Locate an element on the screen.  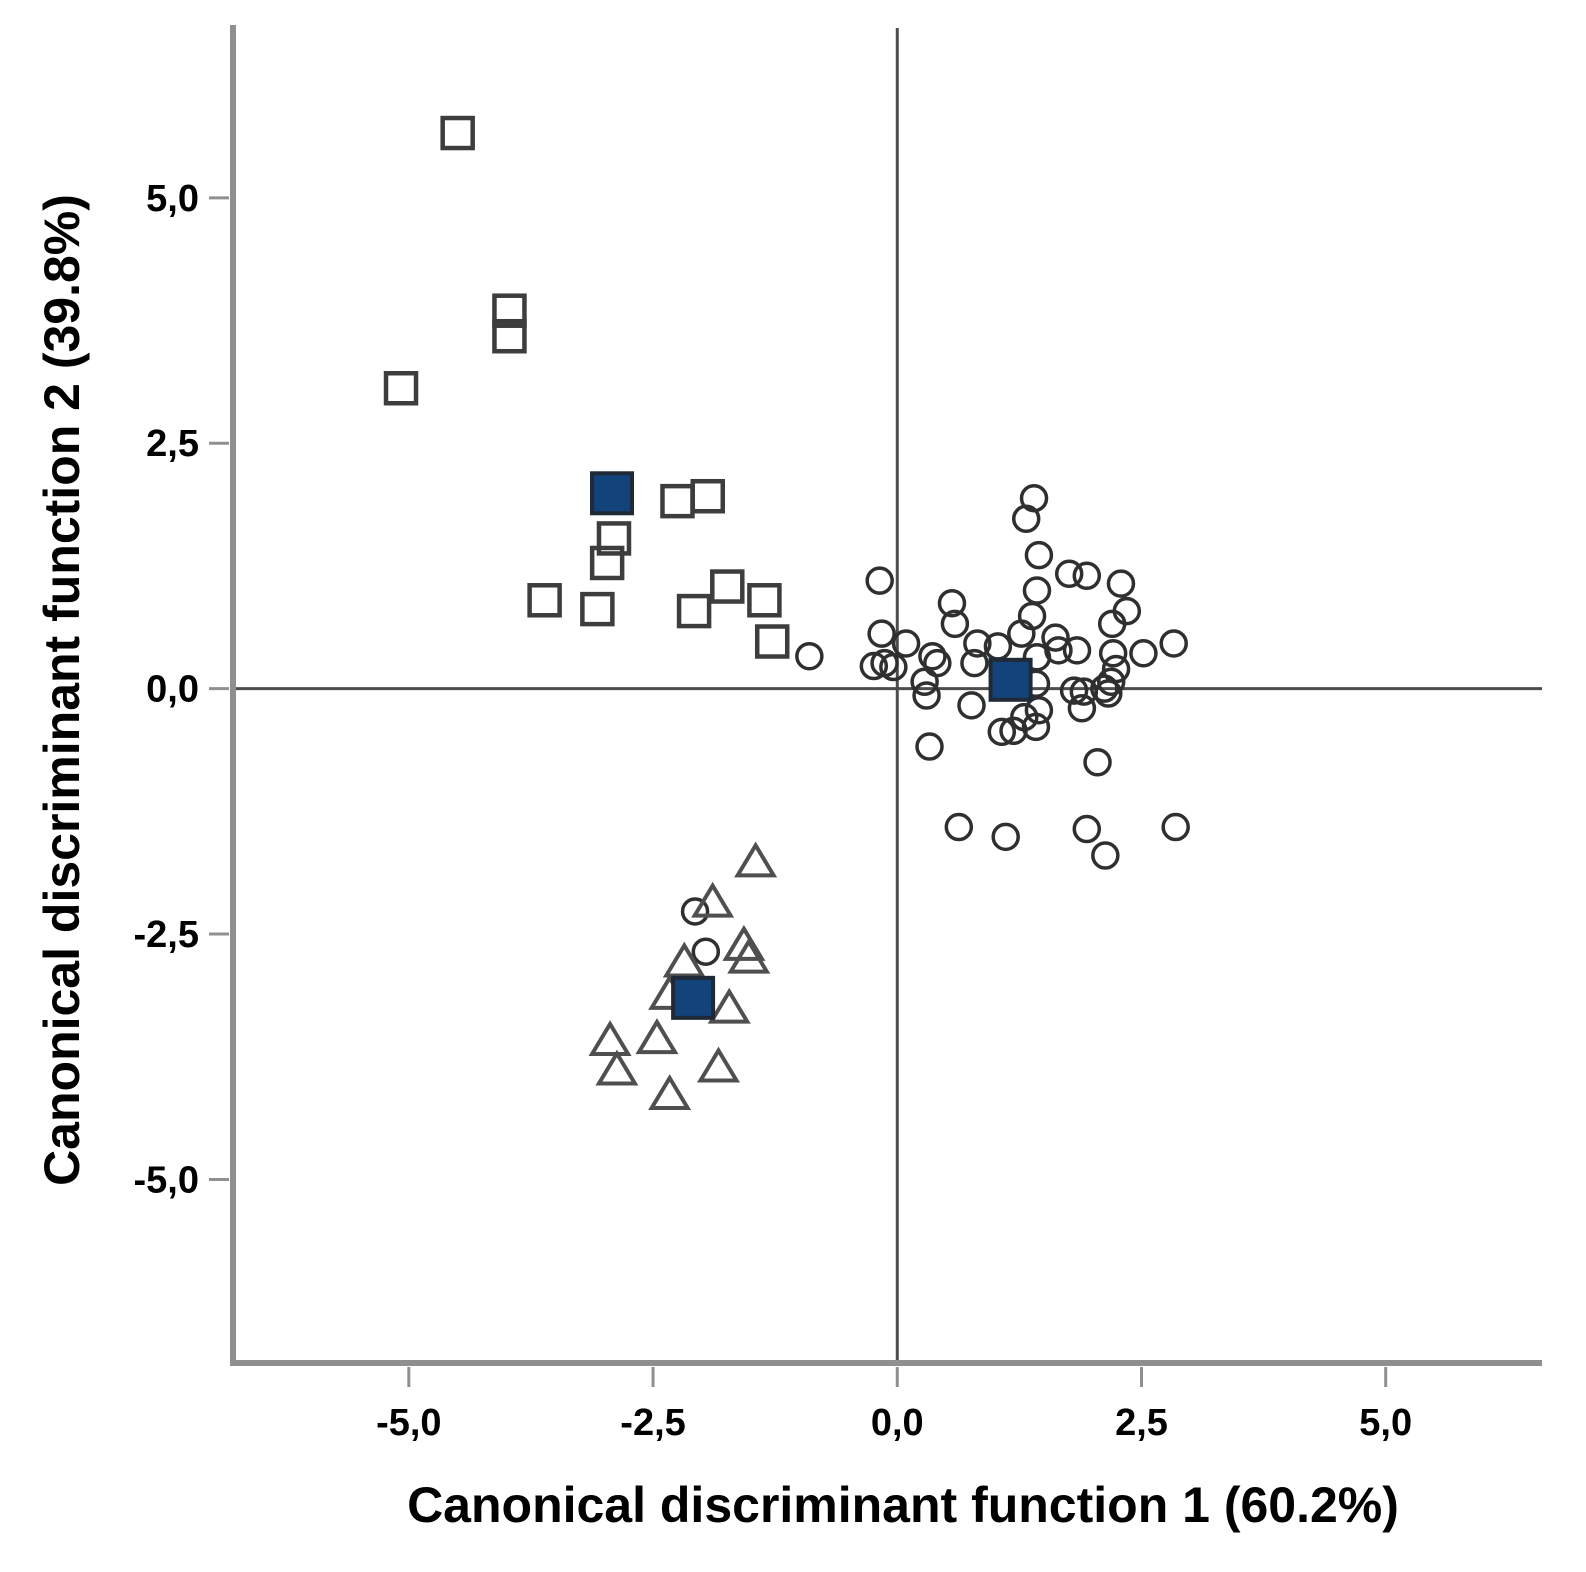
x-tick-label: -2,5 is located at coordinates (652, 1423).